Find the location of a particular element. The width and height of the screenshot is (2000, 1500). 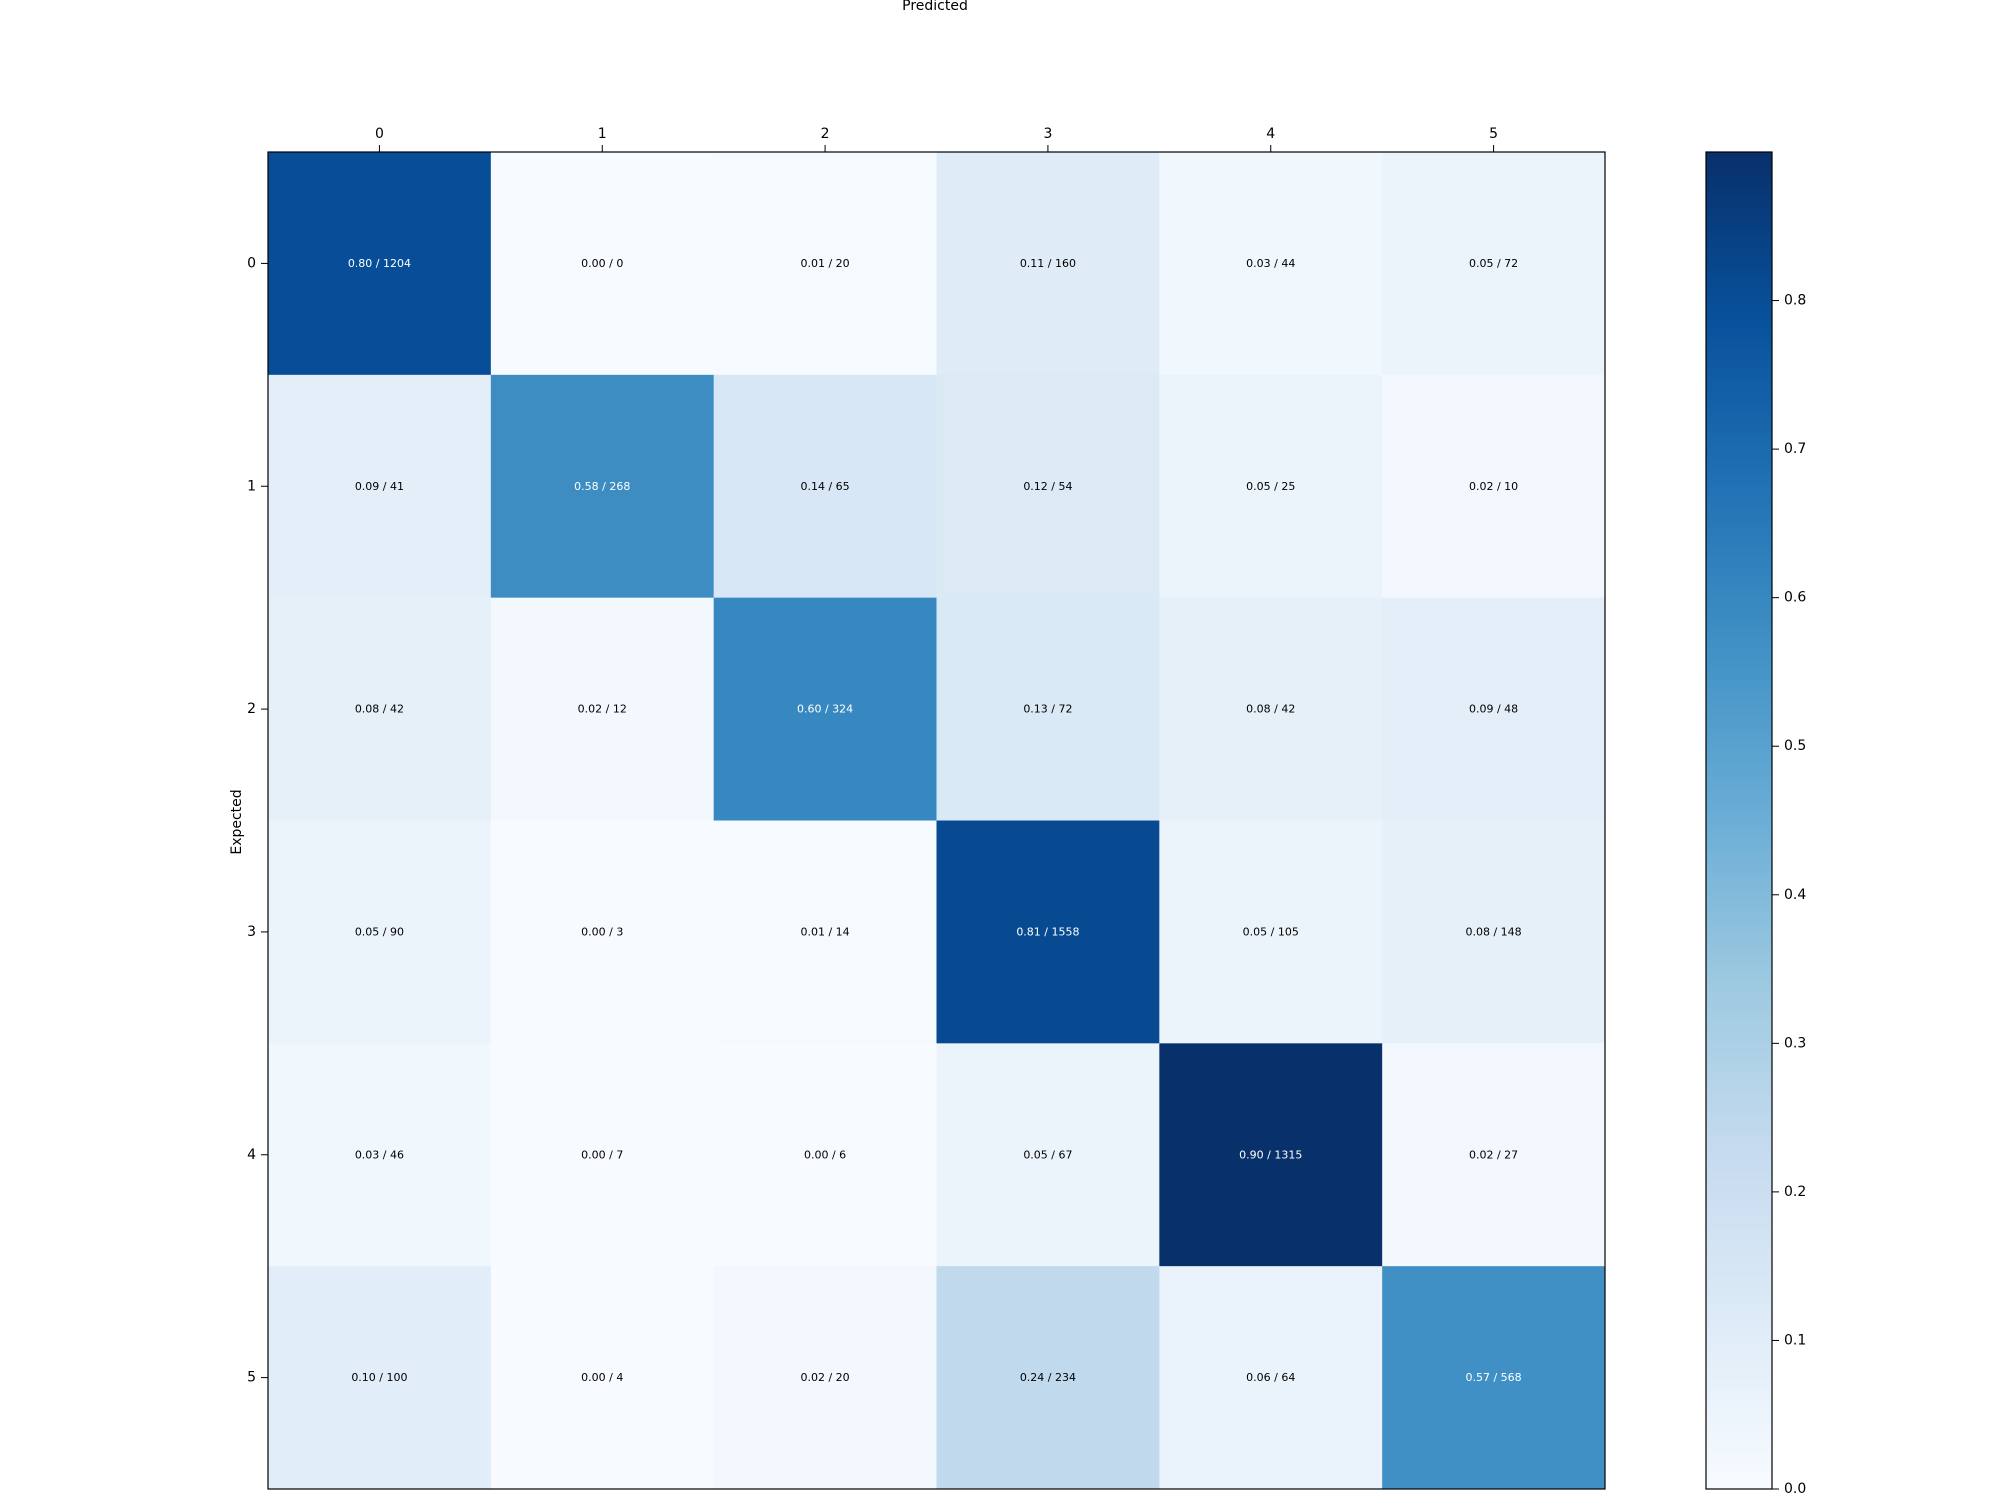

cell-value-label: 0.08 / 148 is located at coordinates (1493, 931).